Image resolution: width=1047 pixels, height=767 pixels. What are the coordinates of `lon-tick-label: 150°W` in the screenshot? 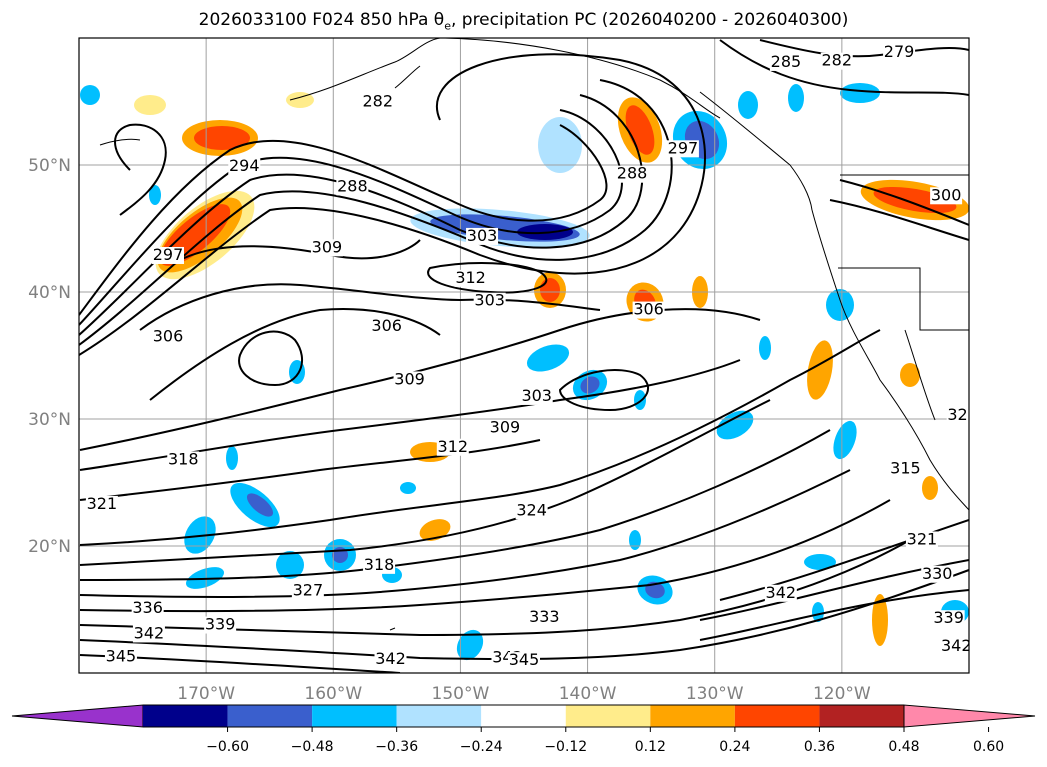 It's located at (461, 694).